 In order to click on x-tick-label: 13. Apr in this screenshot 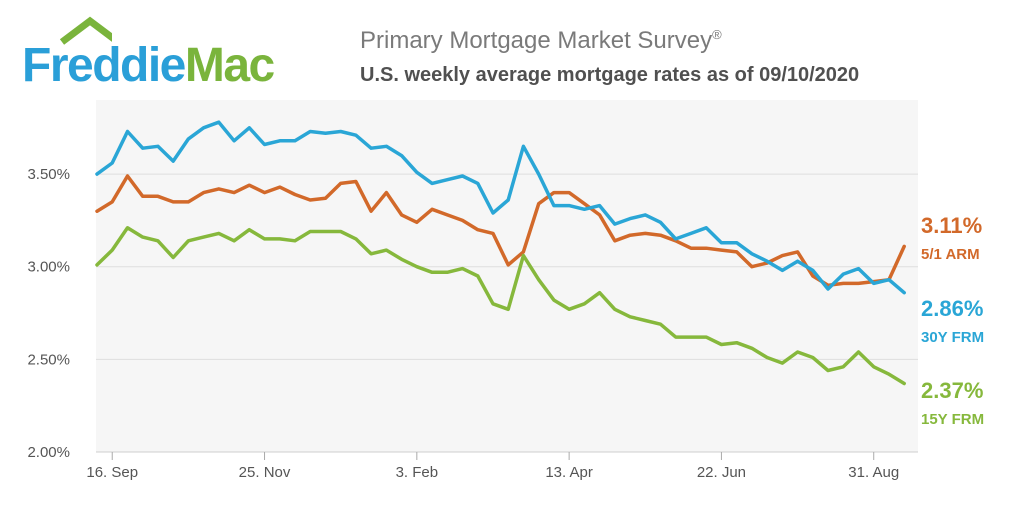, I will do `click(569, 472)`.